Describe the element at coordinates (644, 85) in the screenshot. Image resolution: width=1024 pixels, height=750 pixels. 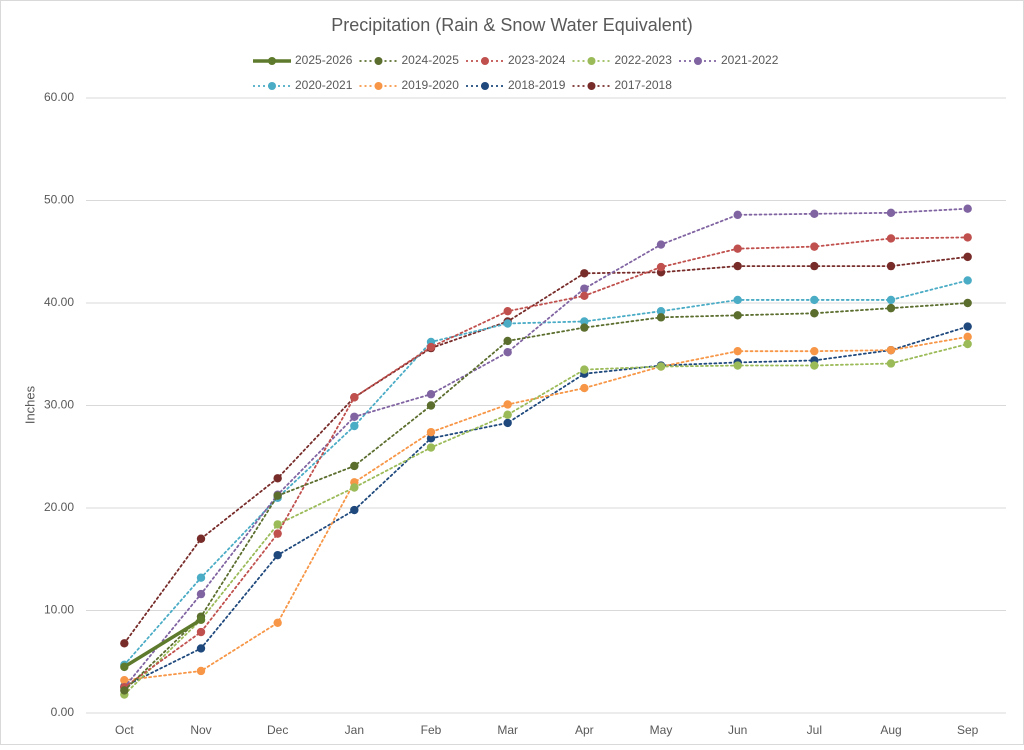
I see `legend-label: 2017-2018` at that location.